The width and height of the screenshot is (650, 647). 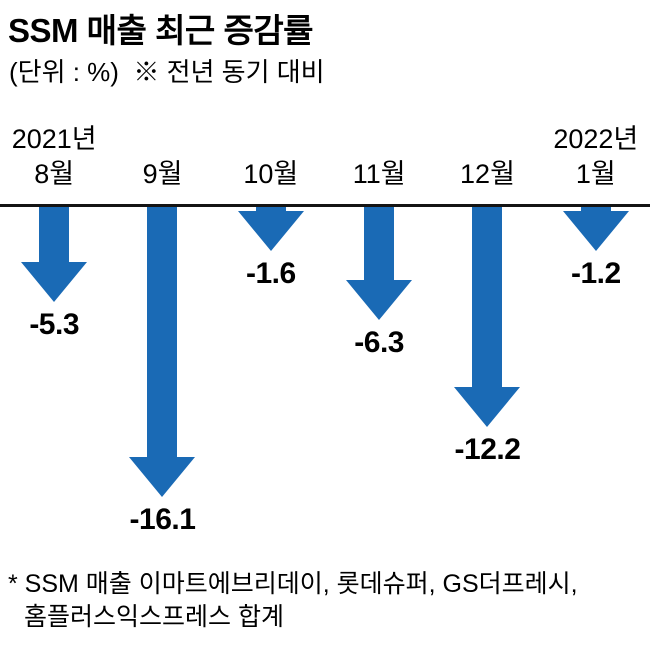 What do you see at coordinates (325, 205) in the screenshot?
I see `baseline` at bounding box center [325, 205].